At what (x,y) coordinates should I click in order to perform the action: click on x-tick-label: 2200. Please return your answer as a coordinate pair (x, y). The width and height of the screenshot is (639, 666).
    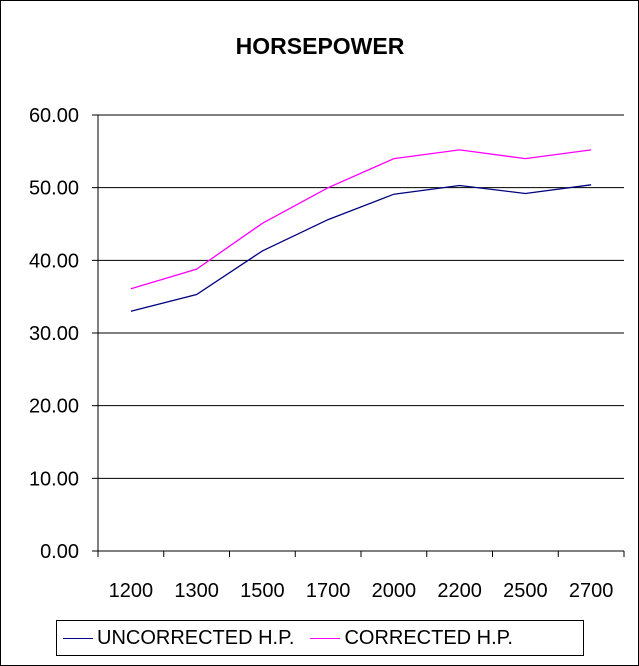
    Looking at the image, I should click on (459, 591).